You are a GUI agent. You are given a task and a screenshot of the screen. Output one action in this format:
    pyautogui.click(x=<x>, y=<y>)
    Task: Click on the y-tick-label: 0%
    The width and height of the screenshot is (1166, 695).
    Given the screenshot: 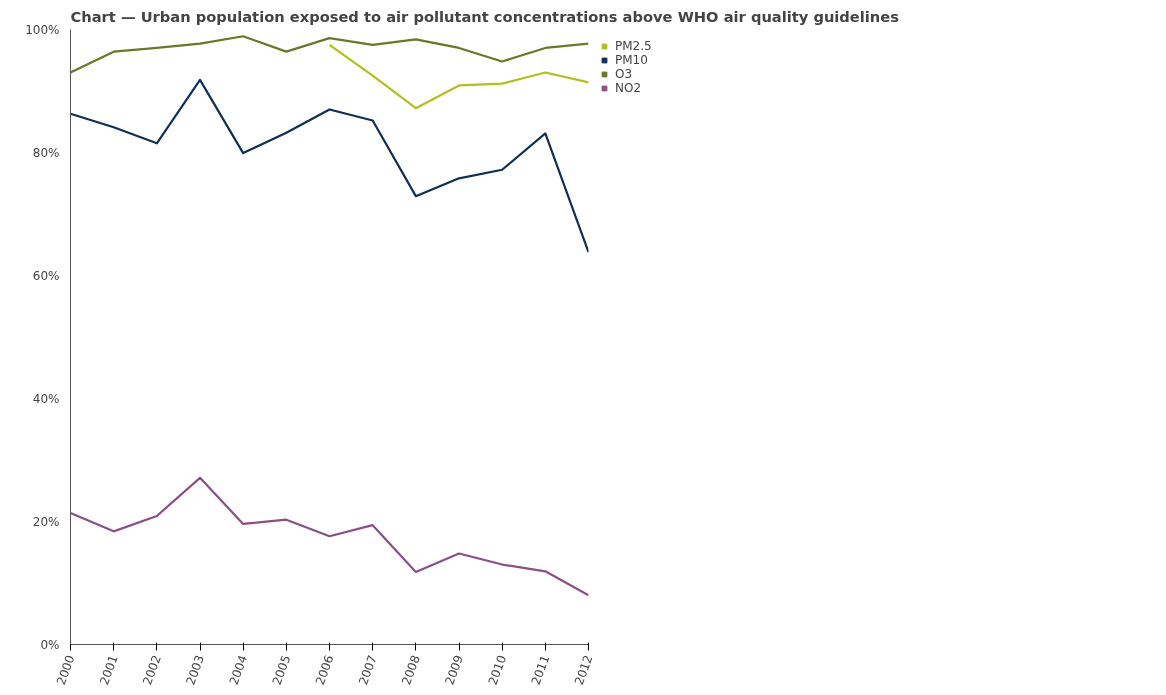 What is the action you would take?
    pyautogui.click(x=50, y=644)
    